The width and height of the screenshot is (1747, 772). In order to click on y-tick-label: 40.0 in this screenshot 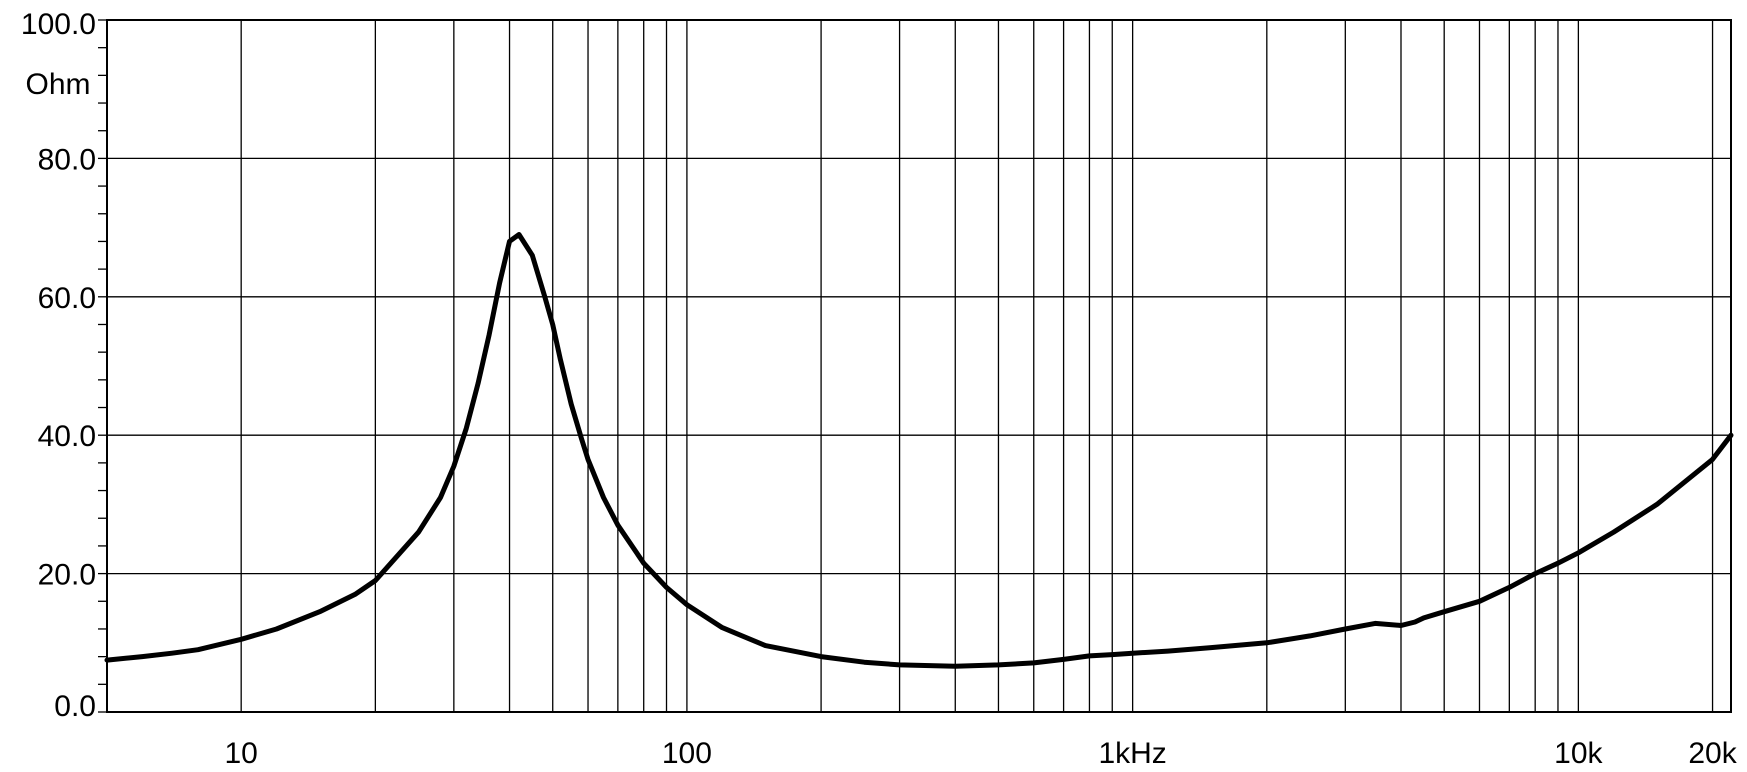, I will do `click(67, 436)`.